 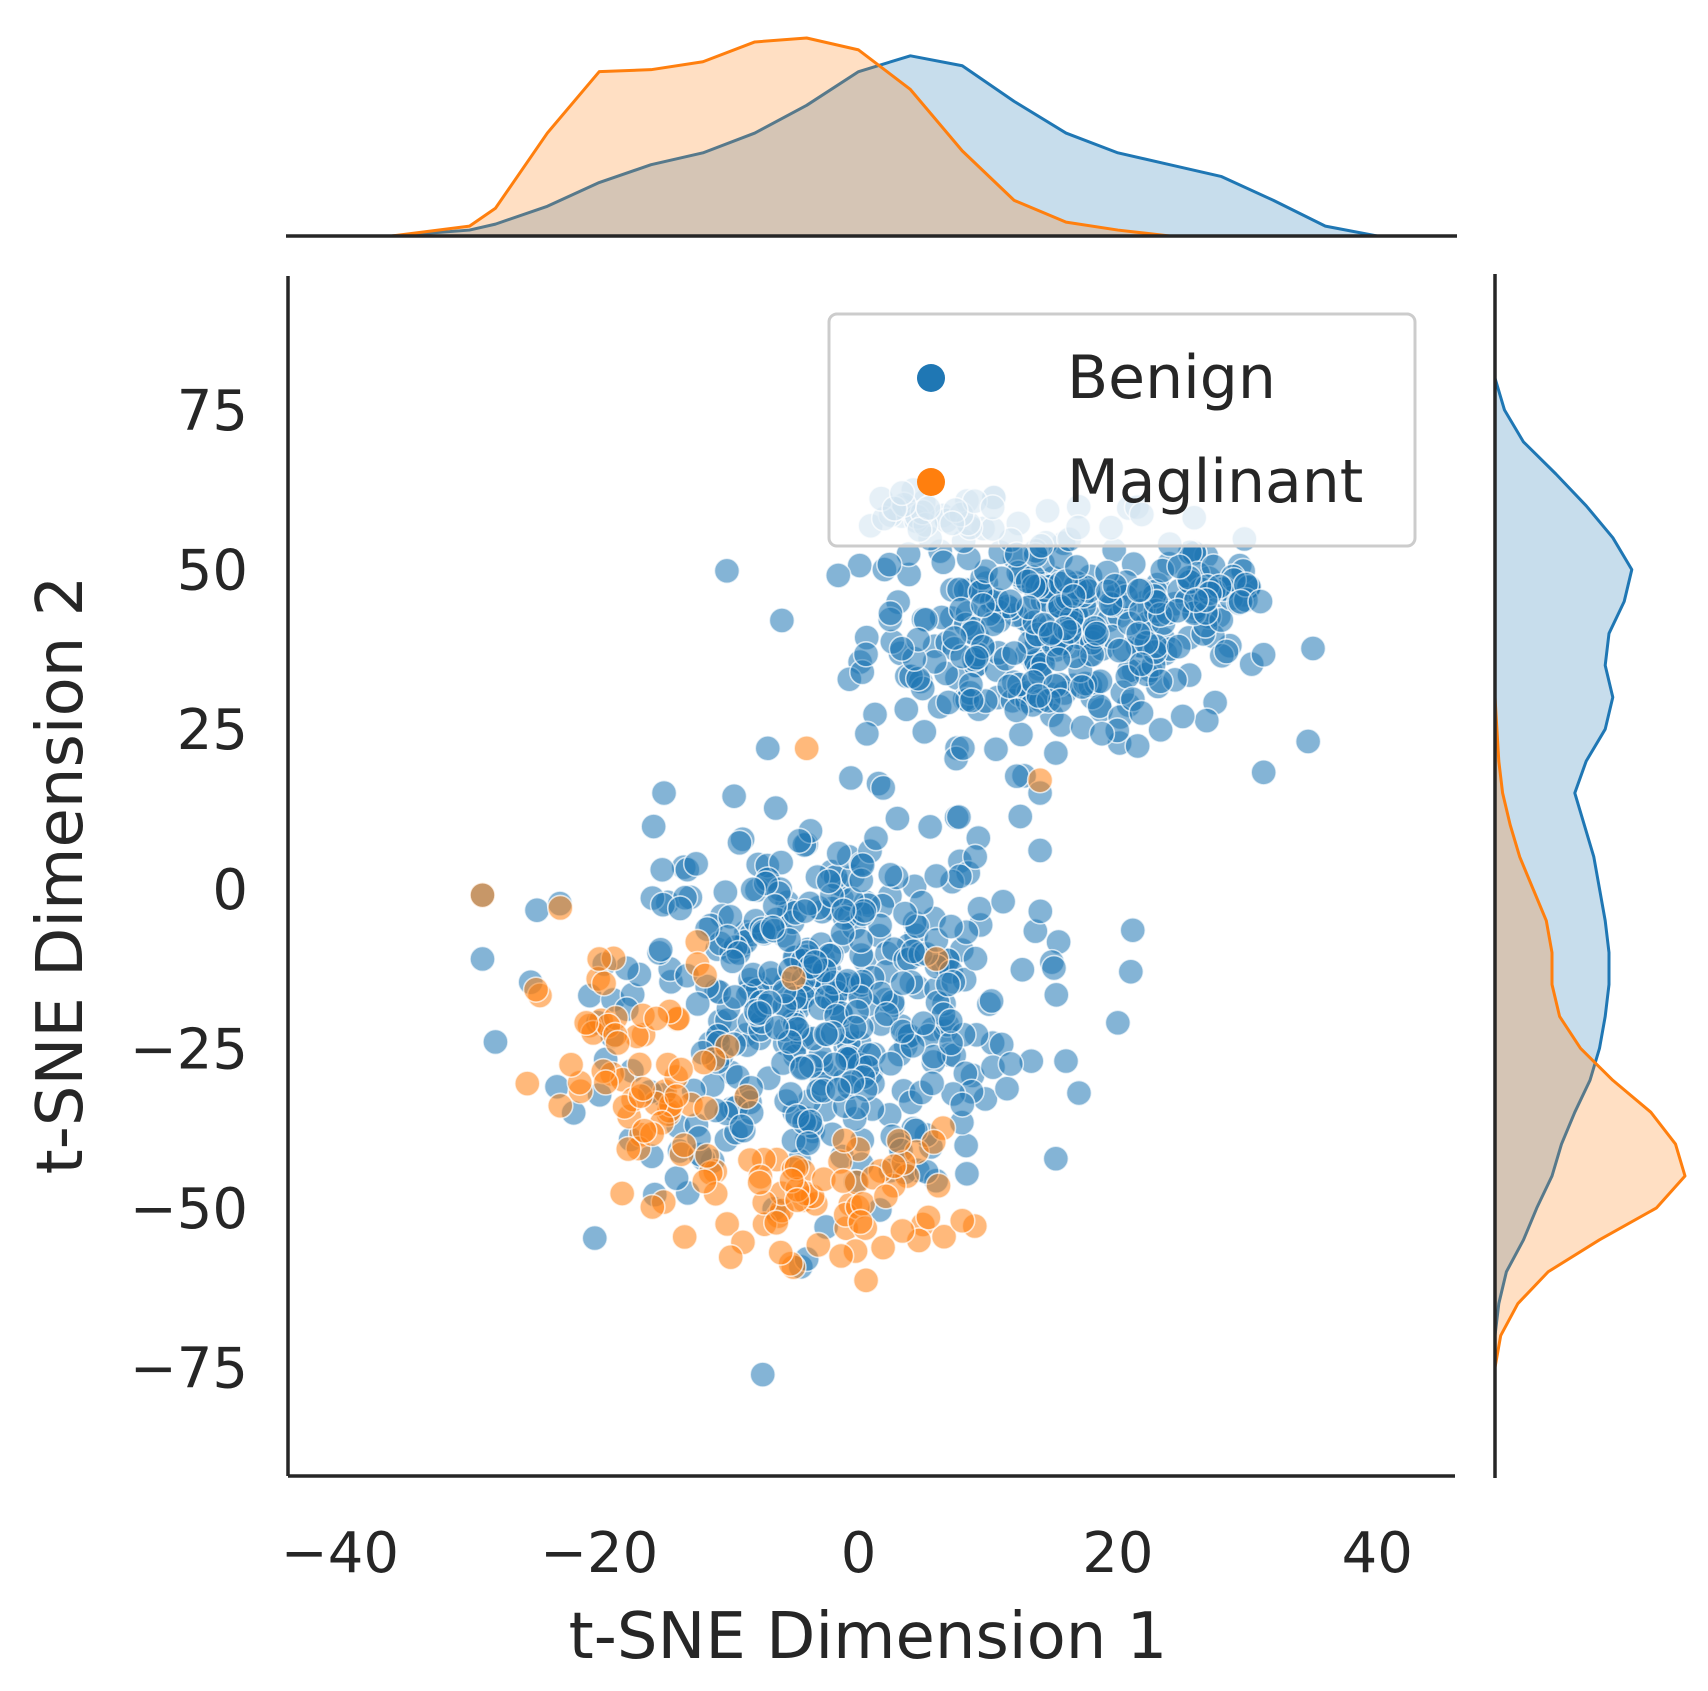 I want to click on legend-label-benign: Benign, so click(x=1171, y=378).